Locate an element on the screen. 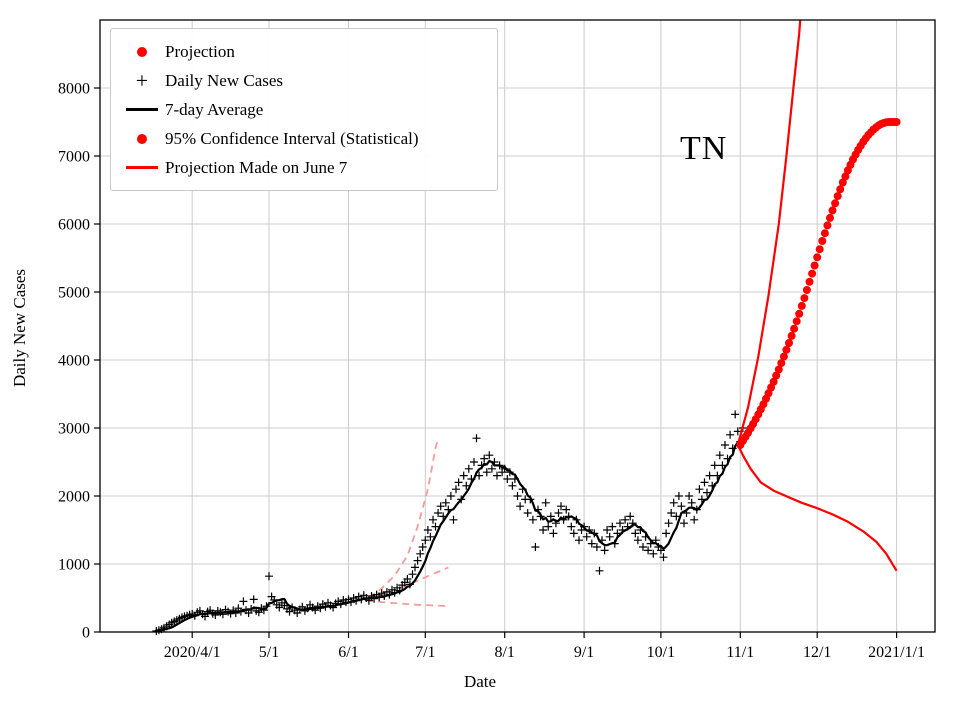 The height and width of the screenshot is (720, 960). legend-item-june7-projection: Projection Made on June 7 is located at coordinates (301, 167).